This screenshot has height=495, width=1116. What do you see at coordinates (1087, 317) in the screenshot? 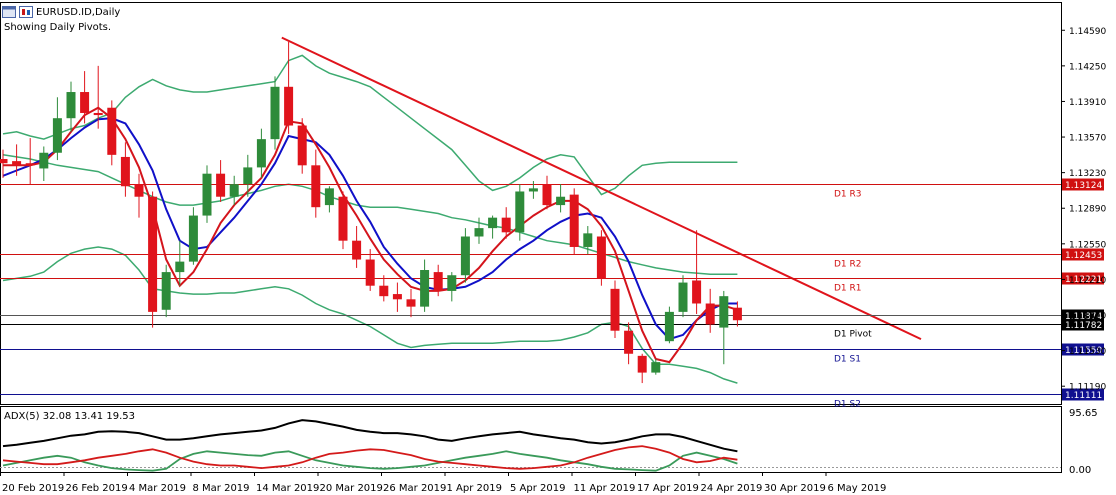
I see `y-tick-label: 1.11870` at bounding box center [1087, 317].